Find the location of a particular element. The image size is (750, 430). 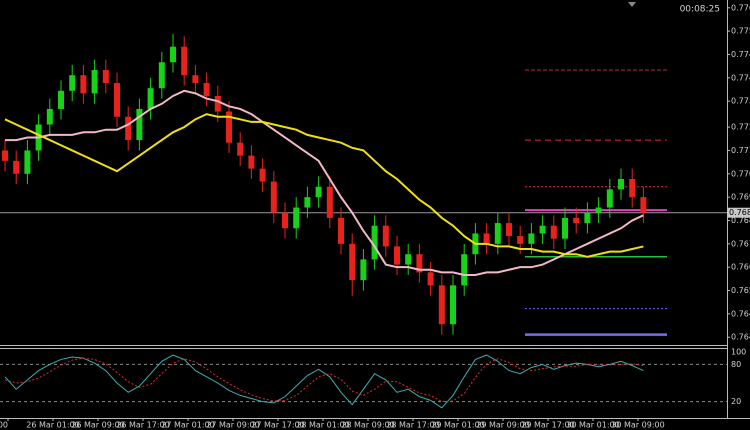

y-tick-label: 0.7721 is located at coordinates (740, 127).